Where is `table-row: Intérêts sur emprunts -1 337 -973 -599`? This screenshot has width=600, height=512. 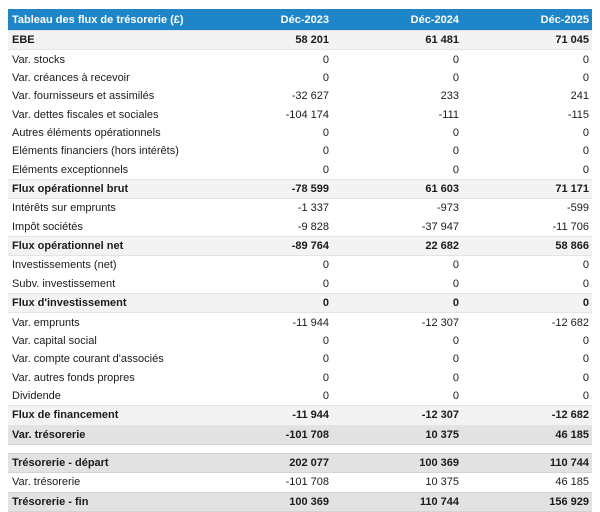 table-row: Intérêts sur emprunts -1 337 -973 -599 is located at coordinates (300, 208).